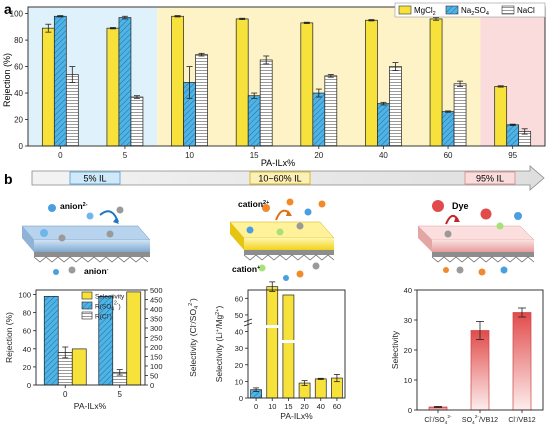 The image size is (550, 437). Describe the element at coordinates (27, 313) in the screenshot. I see `b1-ytick-label-80: 80` at that location.